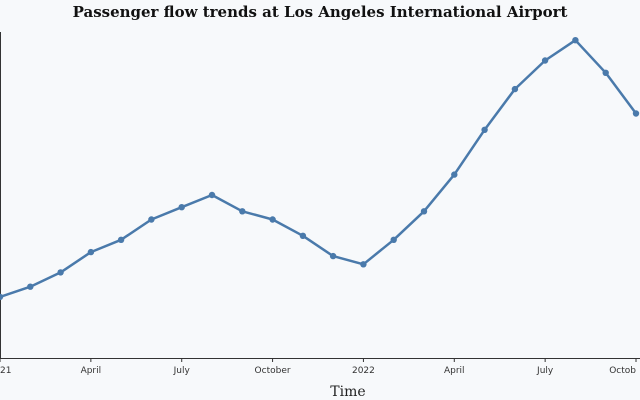 This screenshot has height=400, width=640. Describe the element at coordinates (5, 371) in the screenshot. I see `x-tick-label: 21` at that location.